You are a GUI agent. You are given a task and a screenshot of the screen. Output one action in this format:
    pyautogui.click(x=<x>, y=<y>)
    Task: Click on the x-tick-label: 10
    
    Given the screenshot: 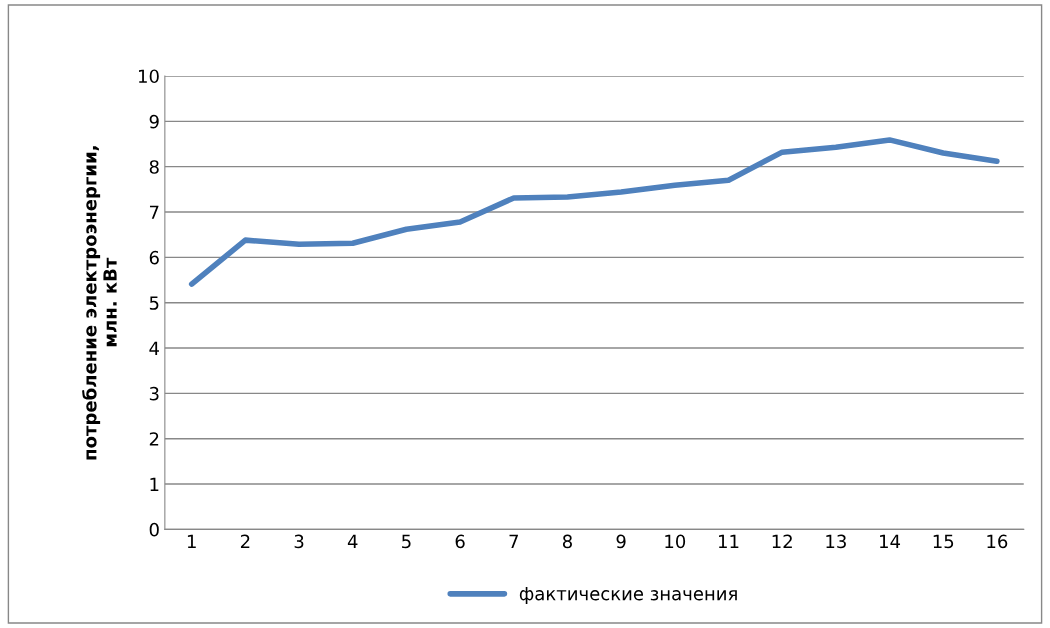 What is the action you would take?
    pyautogui.click(x=675, y=541)
    